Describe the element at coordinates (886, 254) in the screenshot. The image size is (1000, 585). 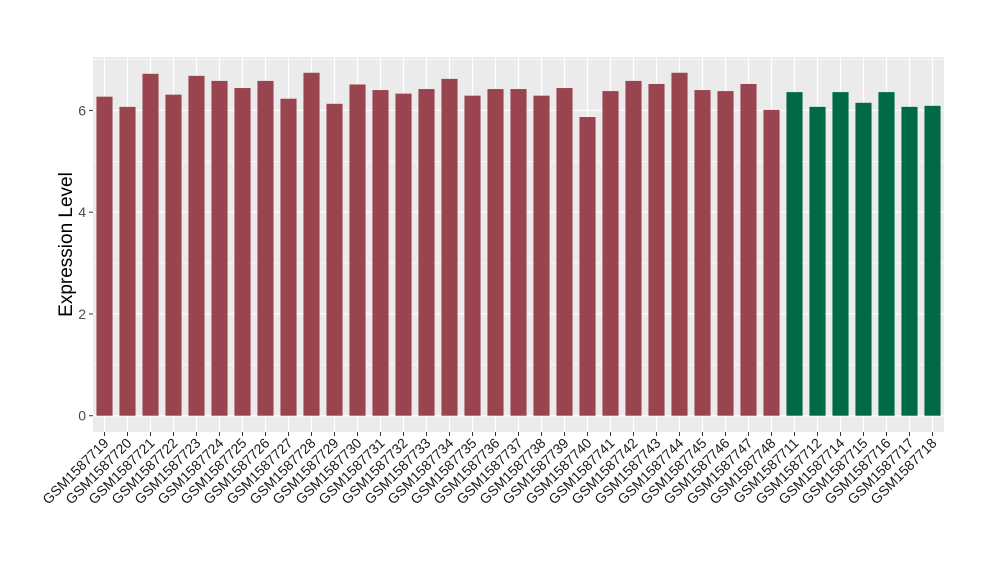
I see `bar-GSM1587716` at that location.